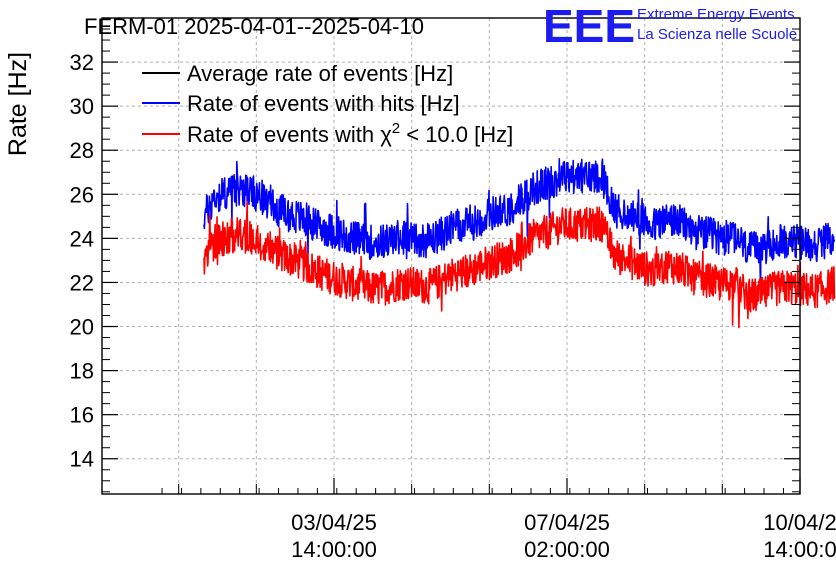 The width and height of the screenshot is (836, 572). I want to click on legend-label-chi2-symbol: χ, so click(386, 134).